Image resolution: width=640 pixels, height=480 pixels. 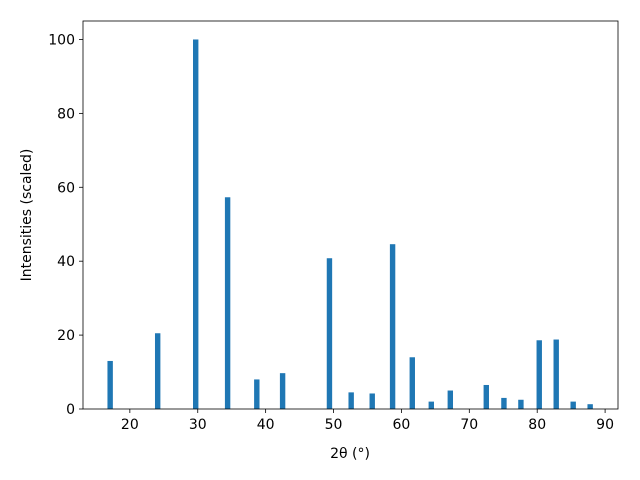 What do you see at coordinates (66, 262) in the screenshot?
I see `y-tick-label: 40` at bounding box center [66, 262].